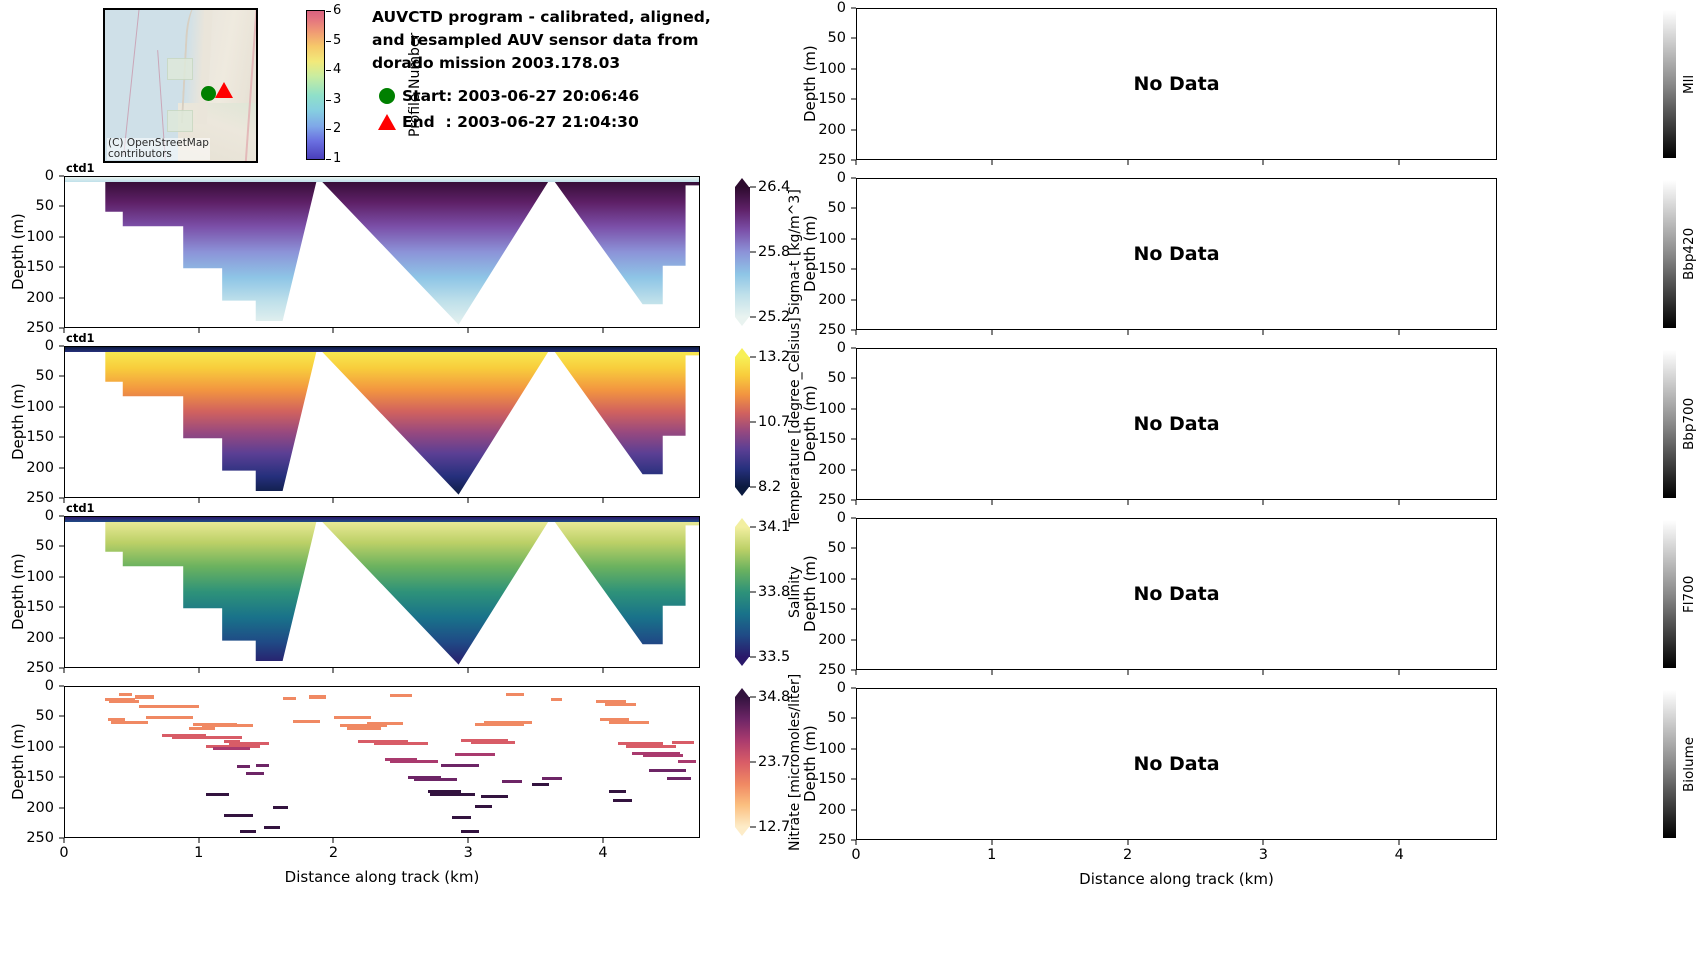 The image size is (1701, 968). Describe the element at coordinates (382, 350) in the screenshot. I see `section-surface-band` at that location.